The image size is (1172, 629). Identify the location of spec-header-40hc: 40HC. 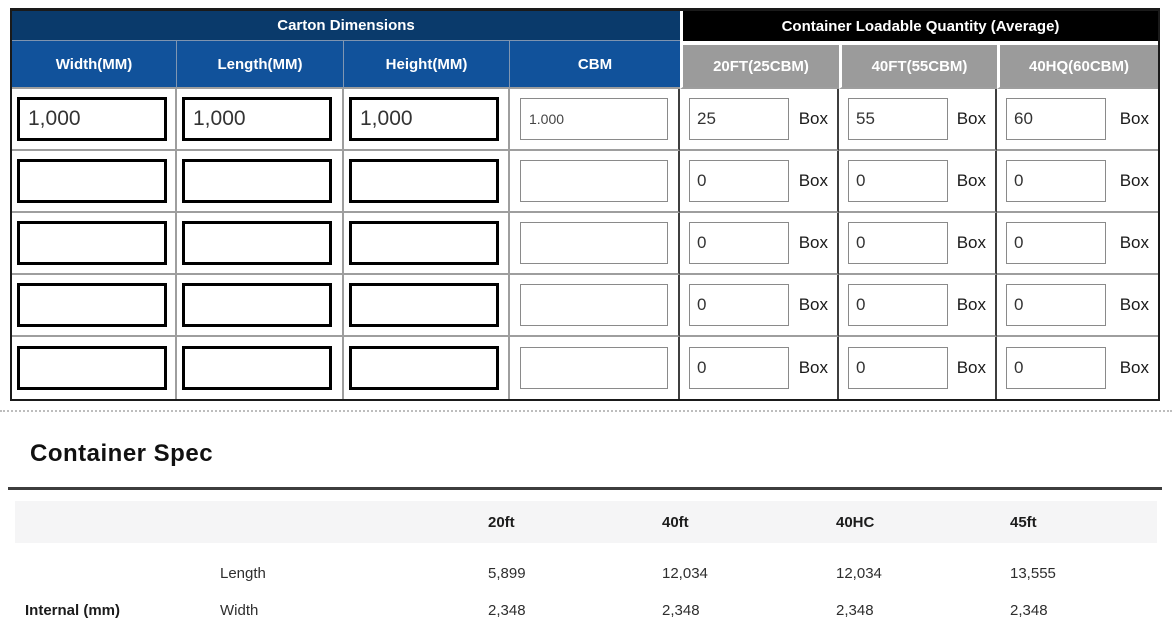
(855, 522).